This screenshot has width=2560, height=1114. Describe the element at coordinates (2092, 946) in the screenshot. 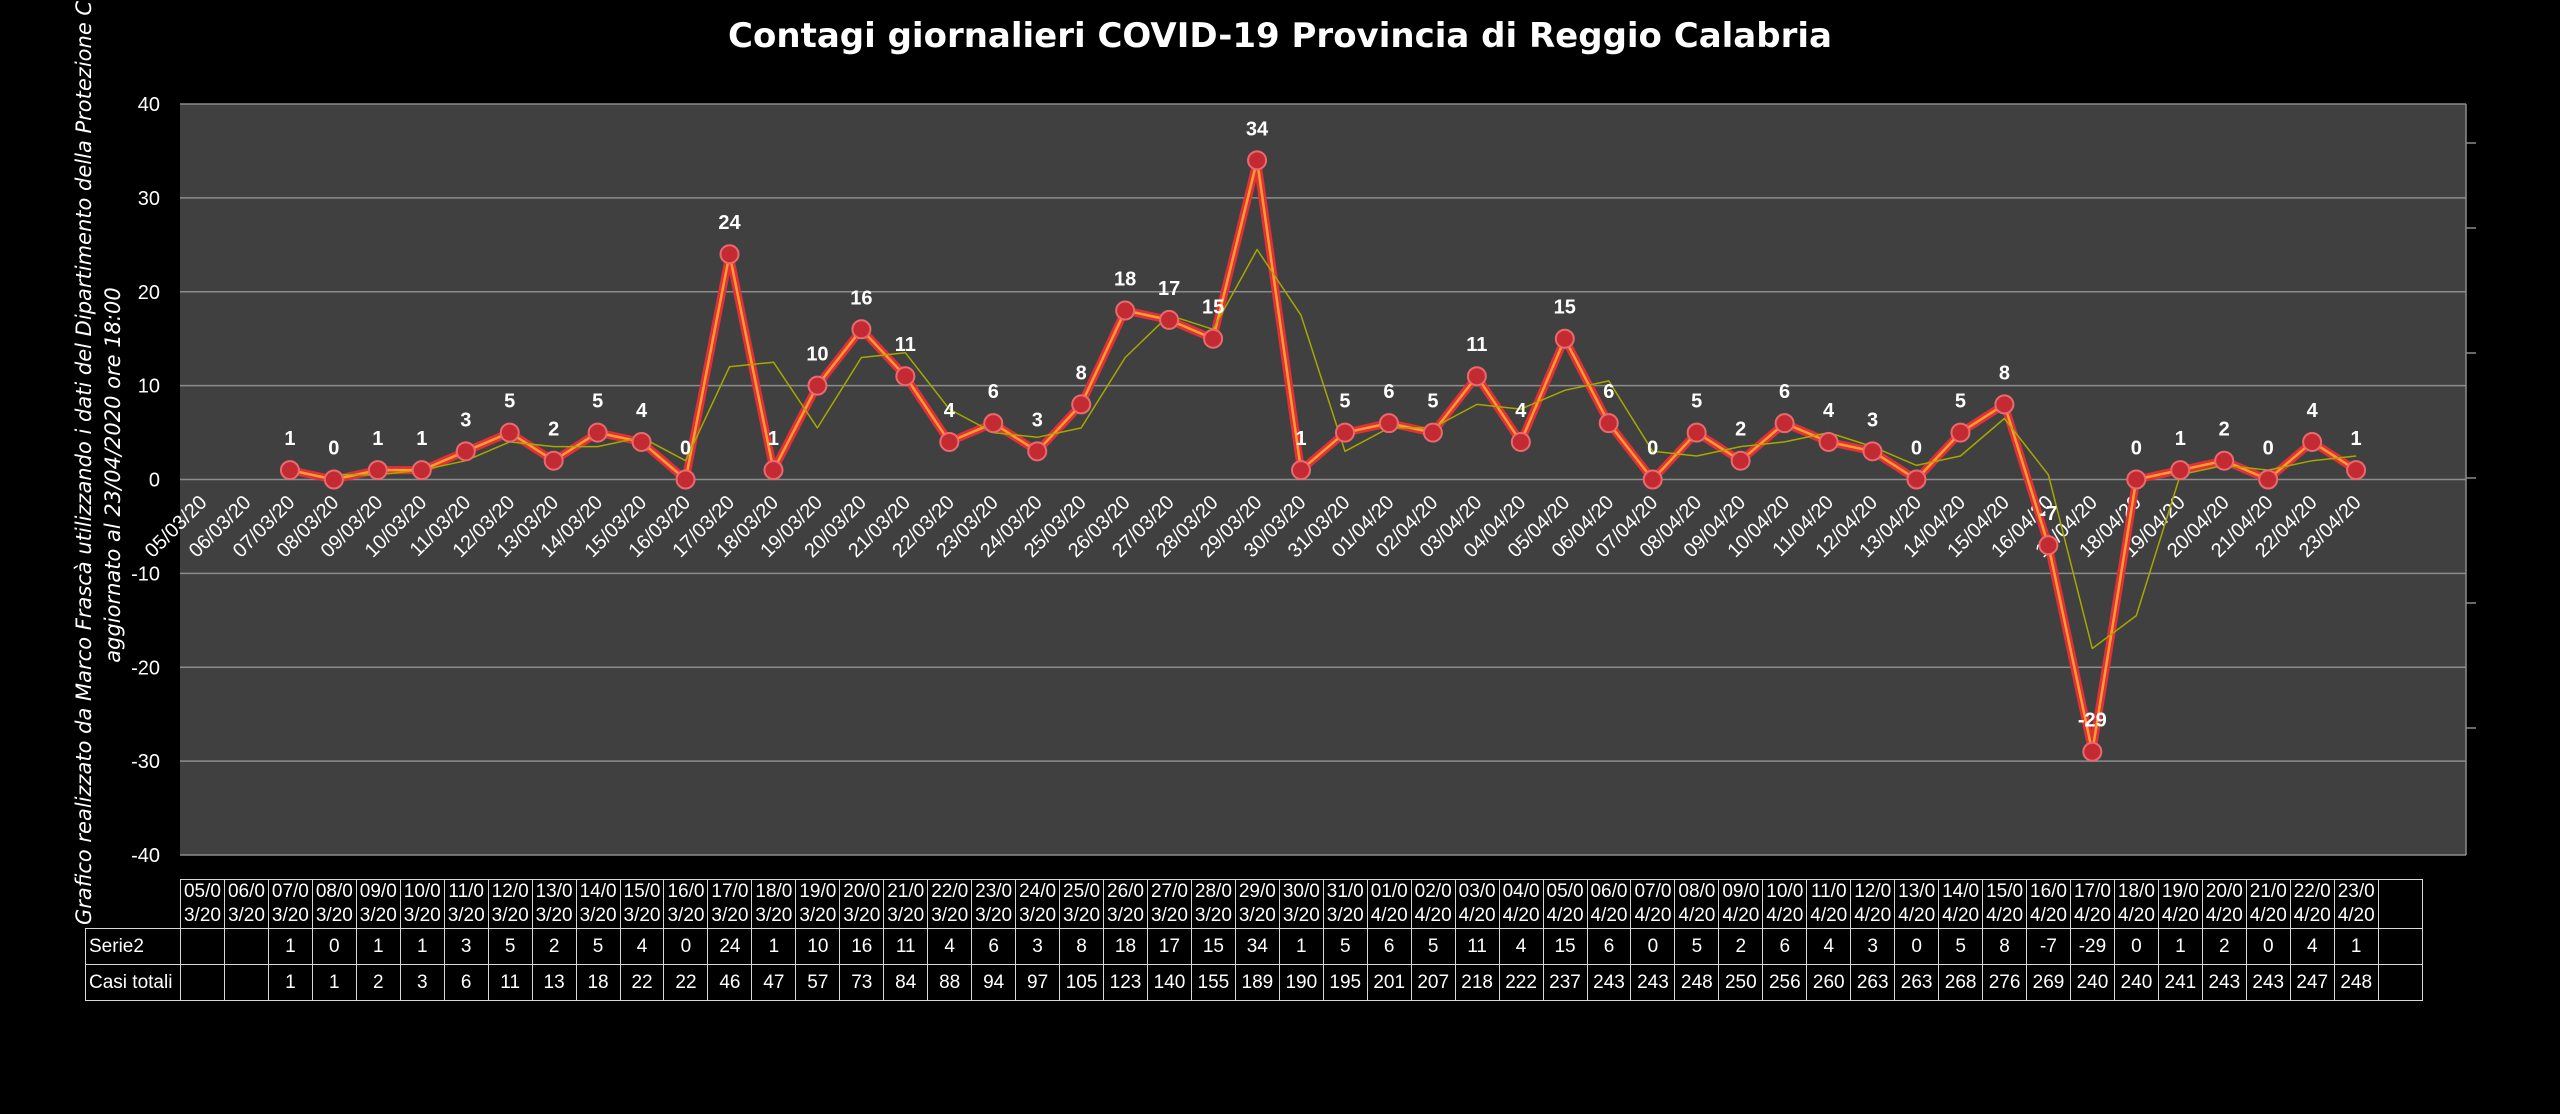

I see `table-cell: -29` at that location.